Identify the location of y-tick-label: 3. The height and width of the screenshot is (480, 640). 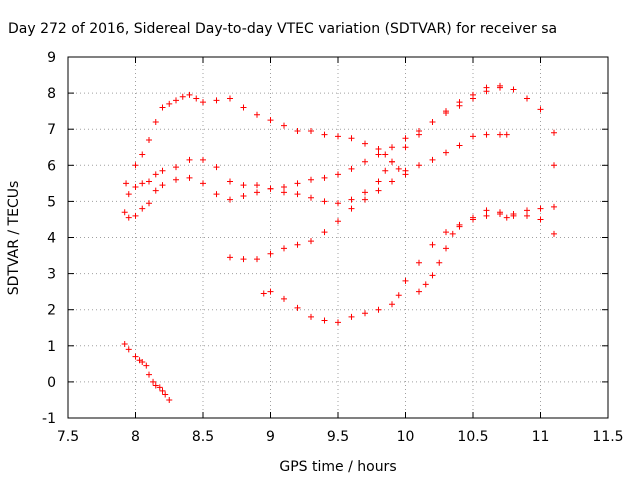
(51, 275).